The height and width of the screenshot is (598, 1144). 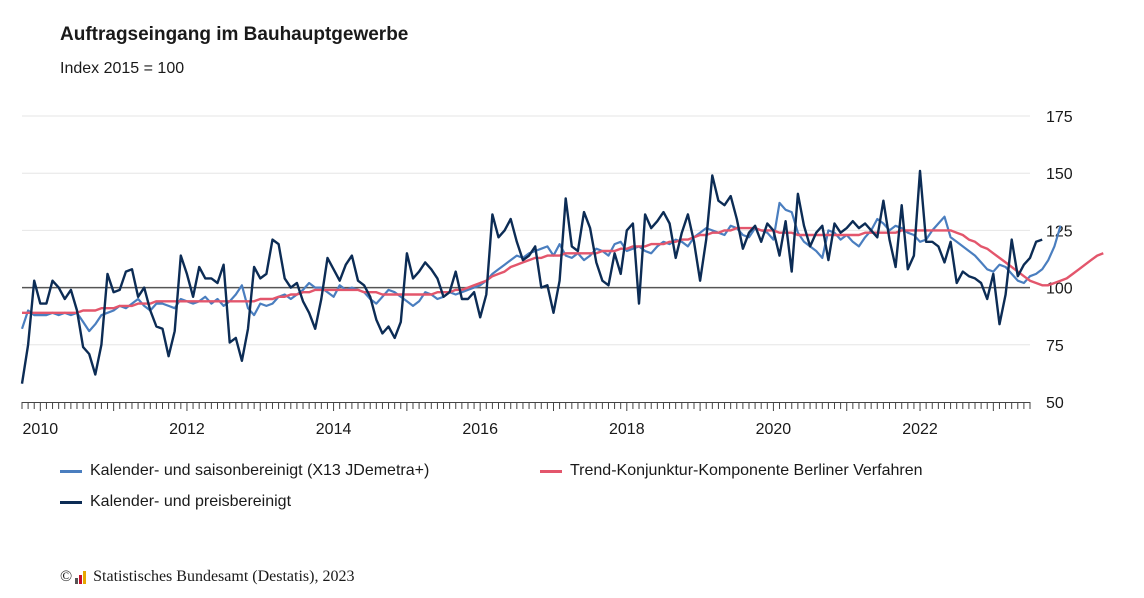 I want to click on x-tick-label: 2010, so click(x=41, y=429).